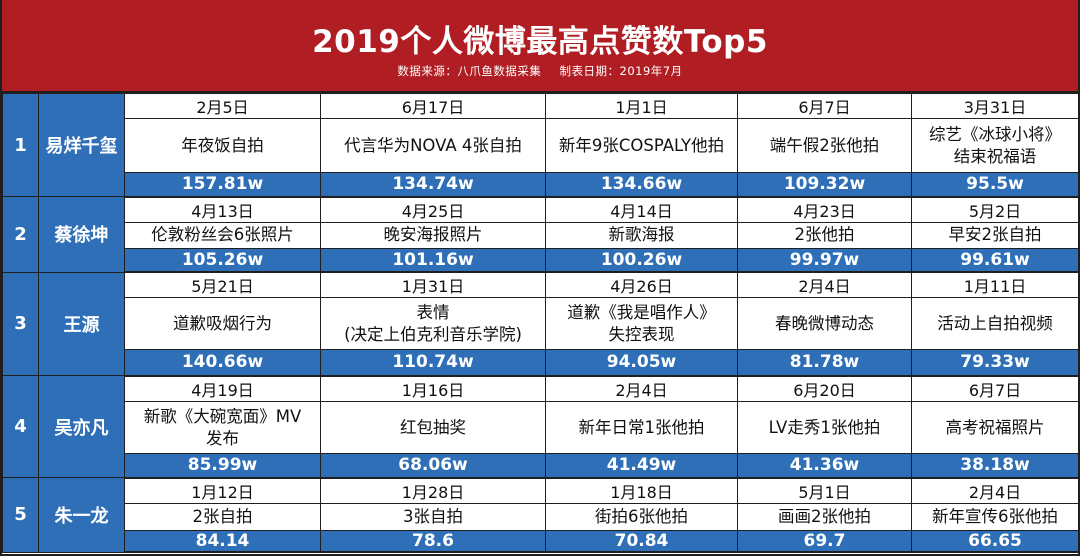 The image size is (1080, 556). I want to click on likes-row: 84.14 78.6 70.84 69.7 66.65, so click(540, 541).